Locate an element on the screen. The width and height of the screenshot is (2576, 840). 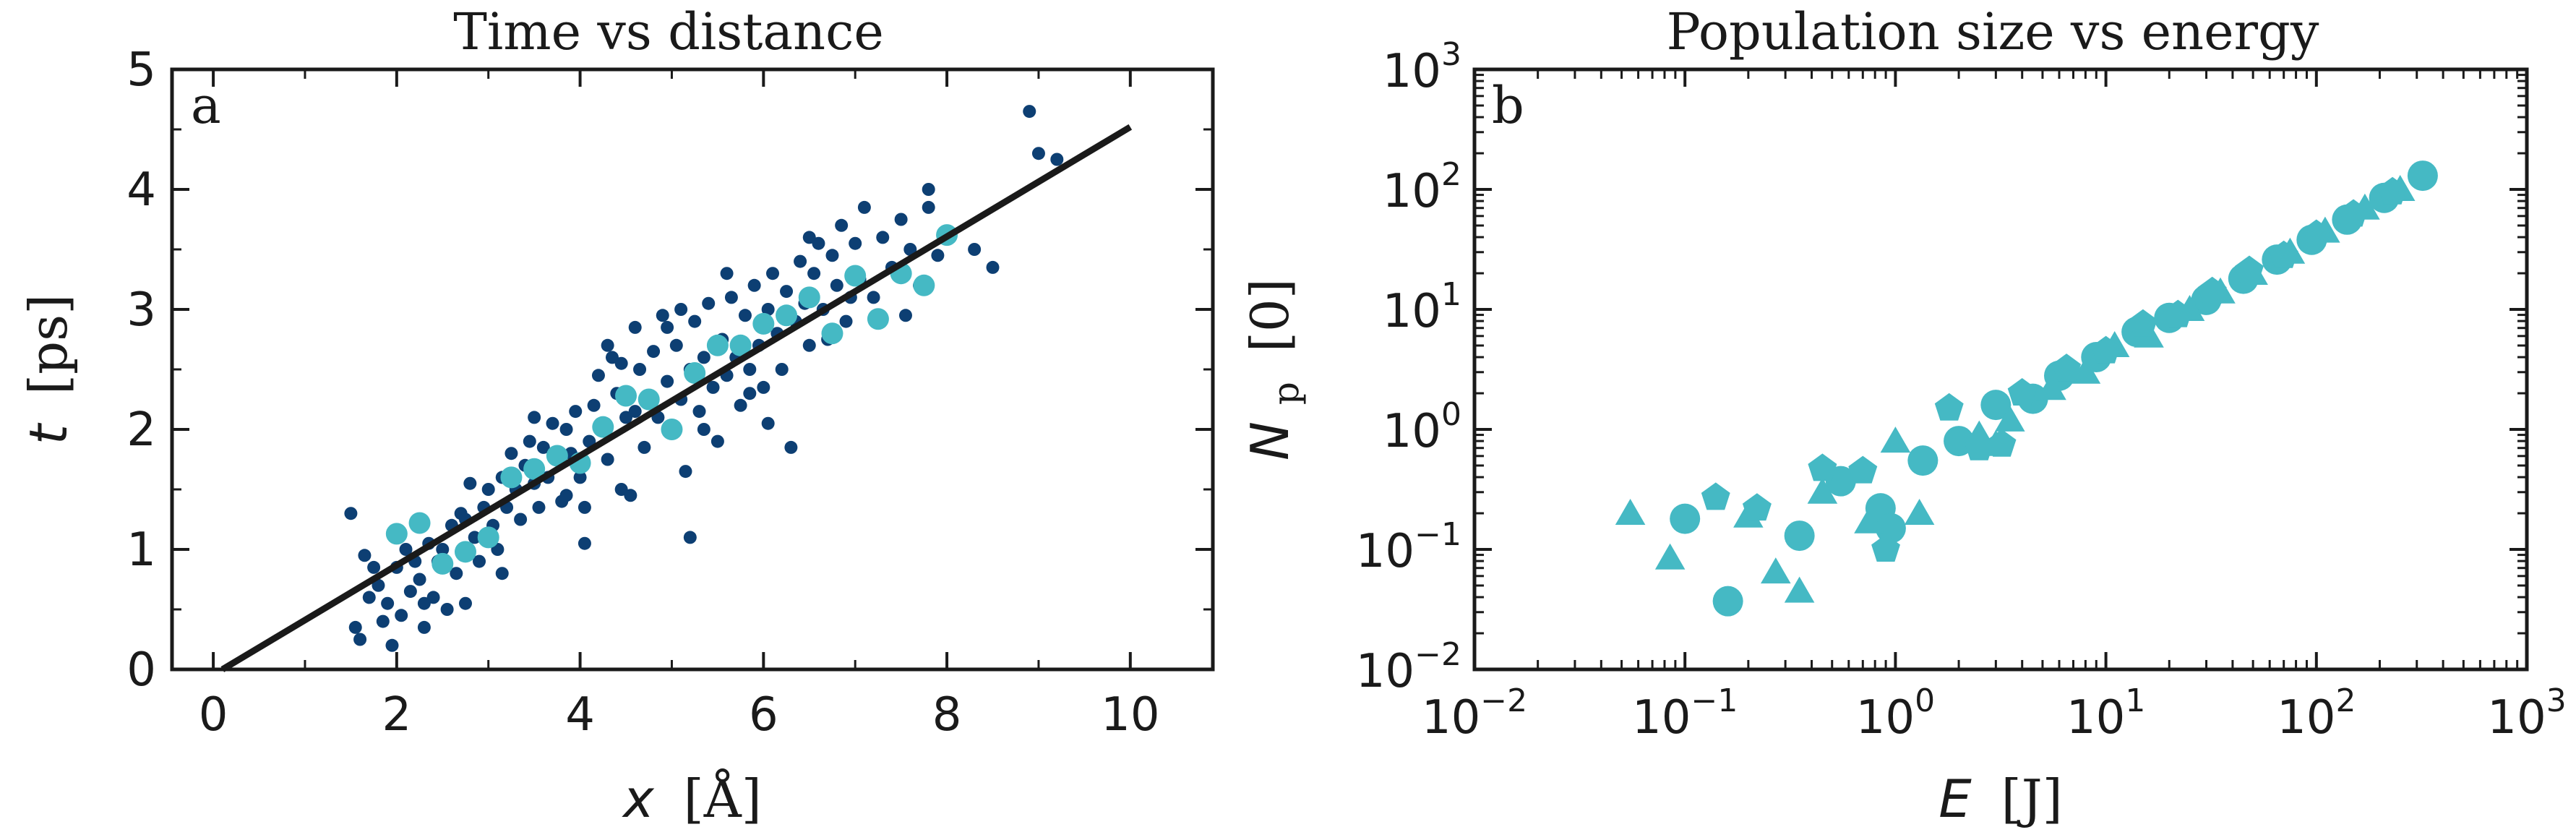
x-tick-label: 8 is located at coordinates (947, 715).